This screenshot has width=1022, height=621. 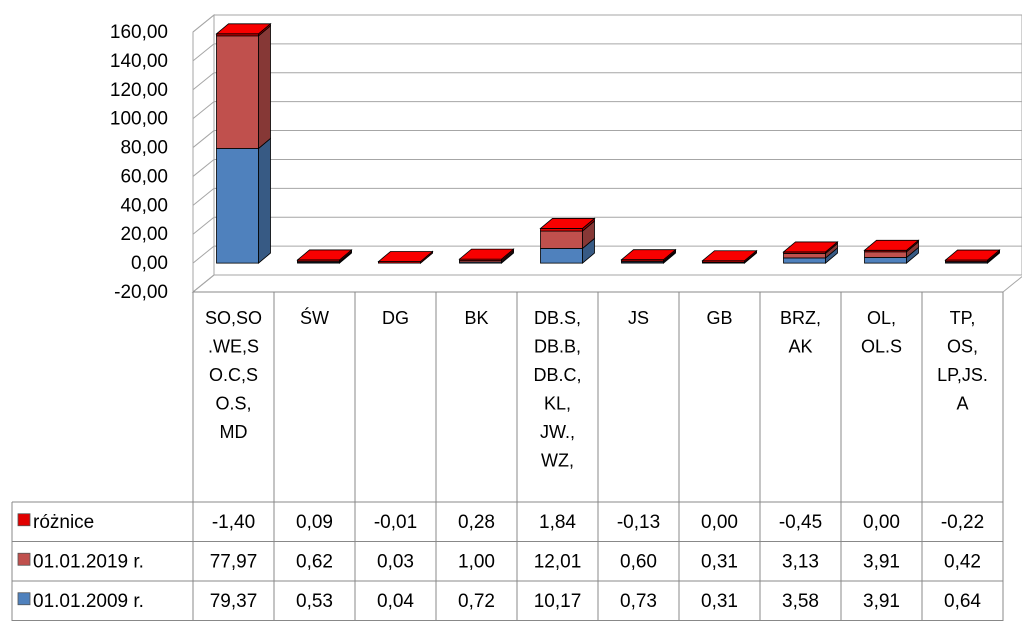 I want to click on y-tick-label: 60,00, so click(x=144, y=176).